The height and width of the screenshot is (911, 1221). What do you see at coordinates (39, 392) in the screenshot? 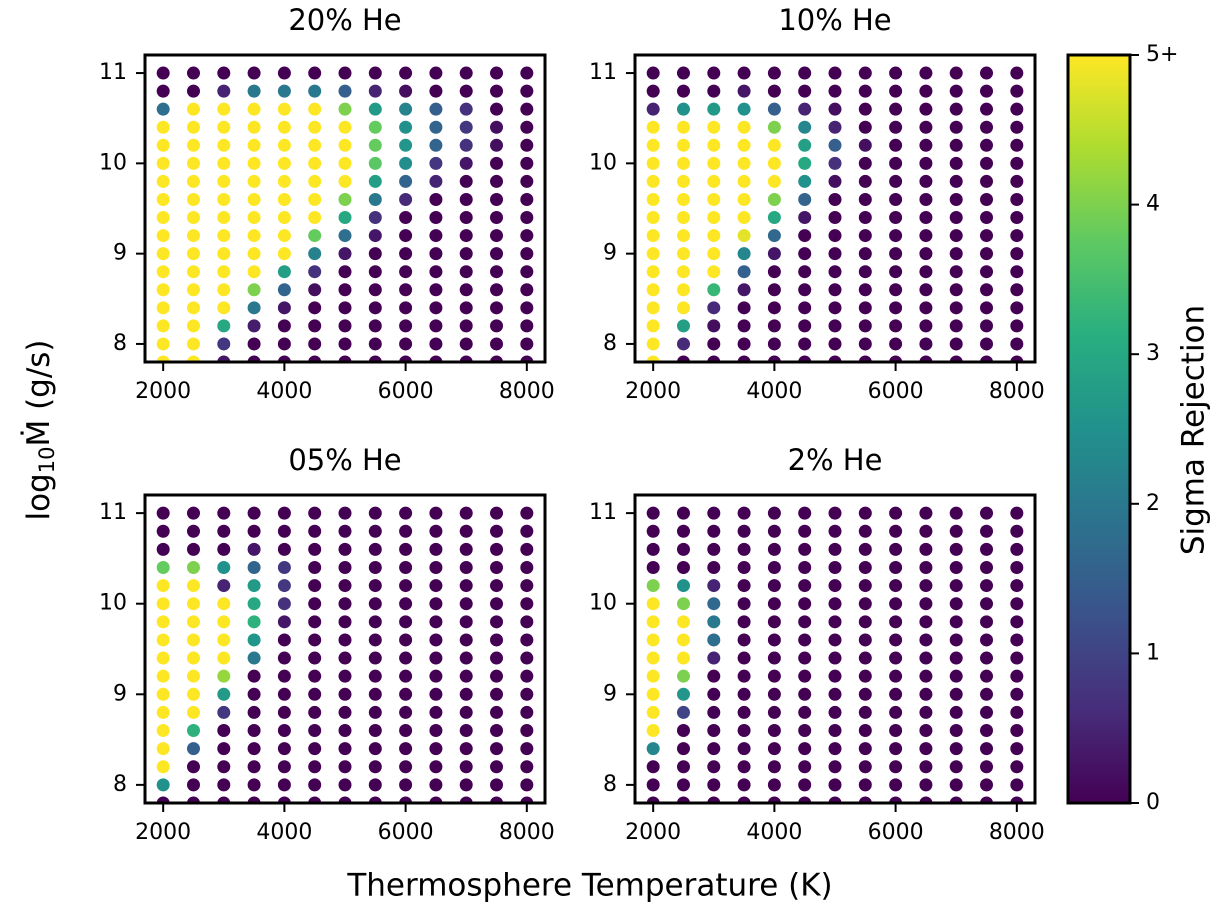
I see `y-label-rest: Ṁ (g/s)` at bounding box center [39, 392].